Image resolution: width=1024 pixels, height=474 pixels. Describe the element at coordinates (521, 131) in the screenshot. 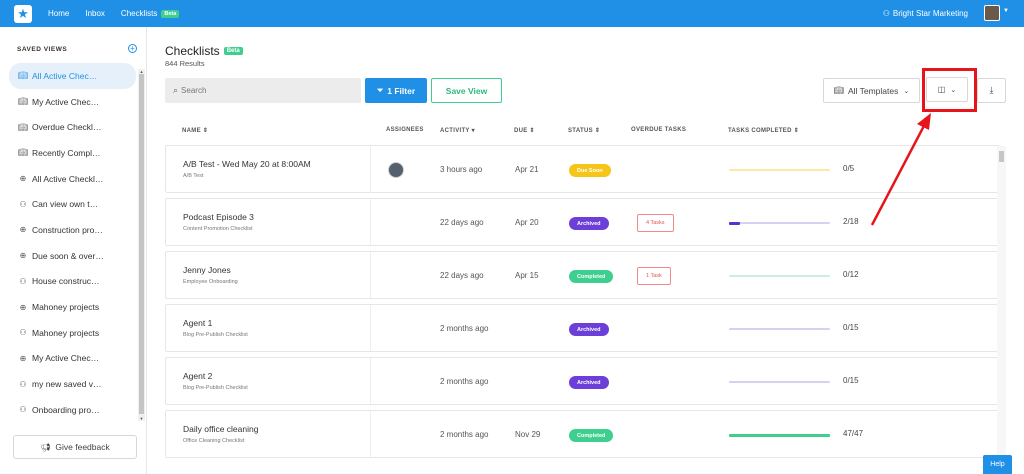

I see `column-header-label: DUE` at that location.